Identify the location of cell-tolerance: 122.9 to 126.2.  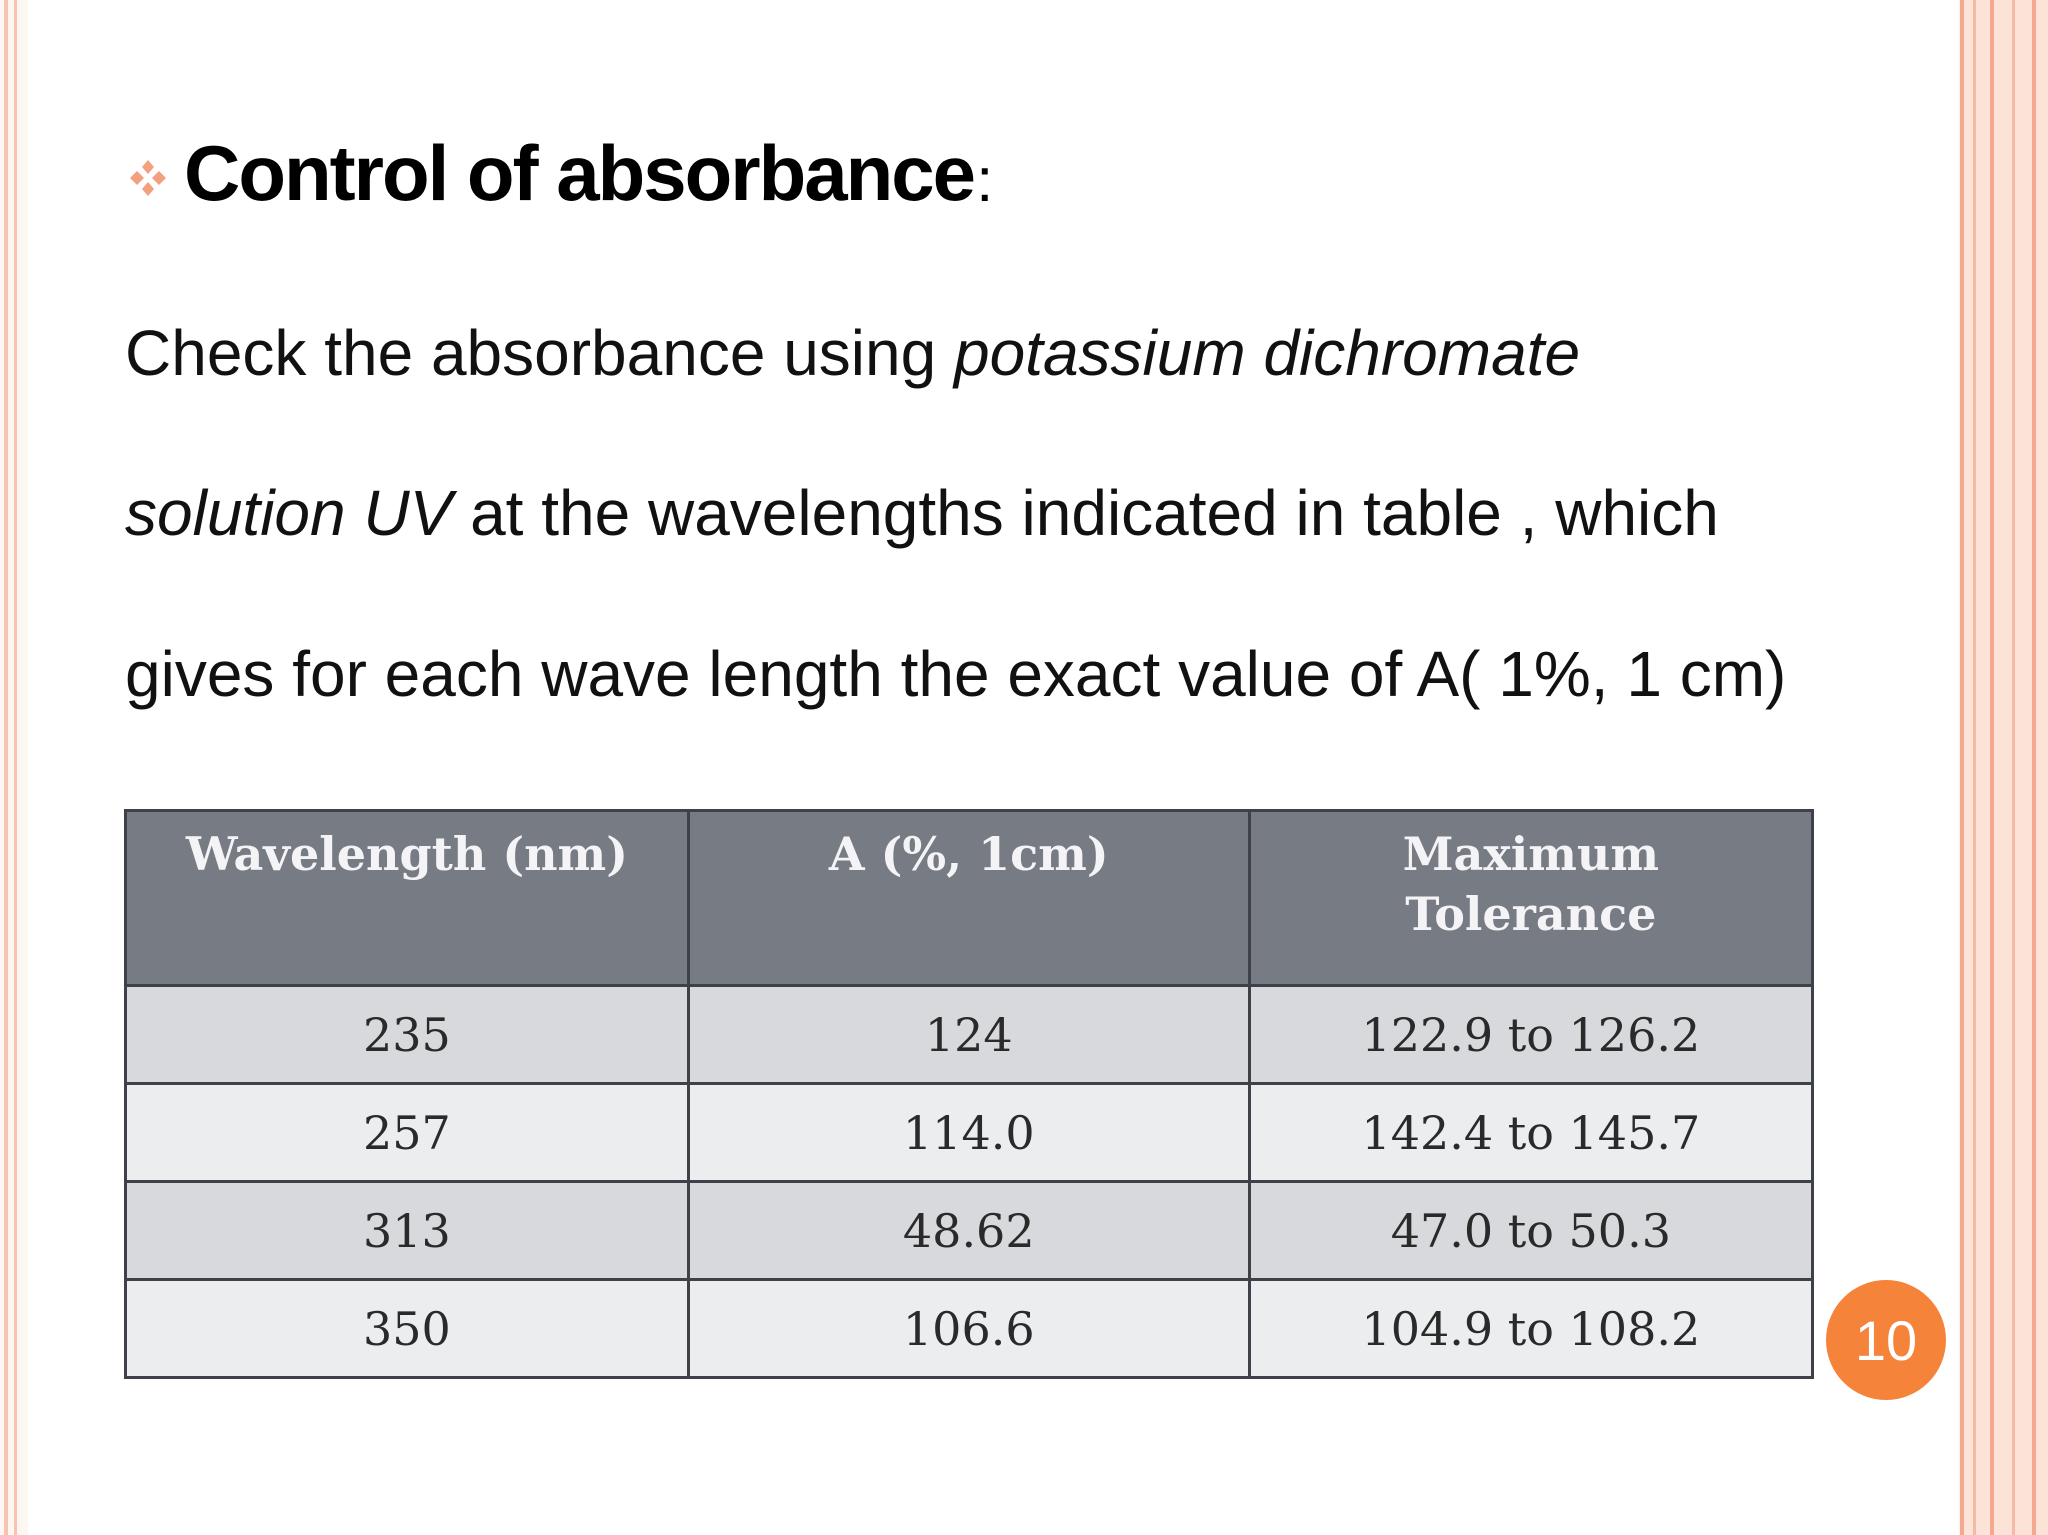
(1531, 1034).